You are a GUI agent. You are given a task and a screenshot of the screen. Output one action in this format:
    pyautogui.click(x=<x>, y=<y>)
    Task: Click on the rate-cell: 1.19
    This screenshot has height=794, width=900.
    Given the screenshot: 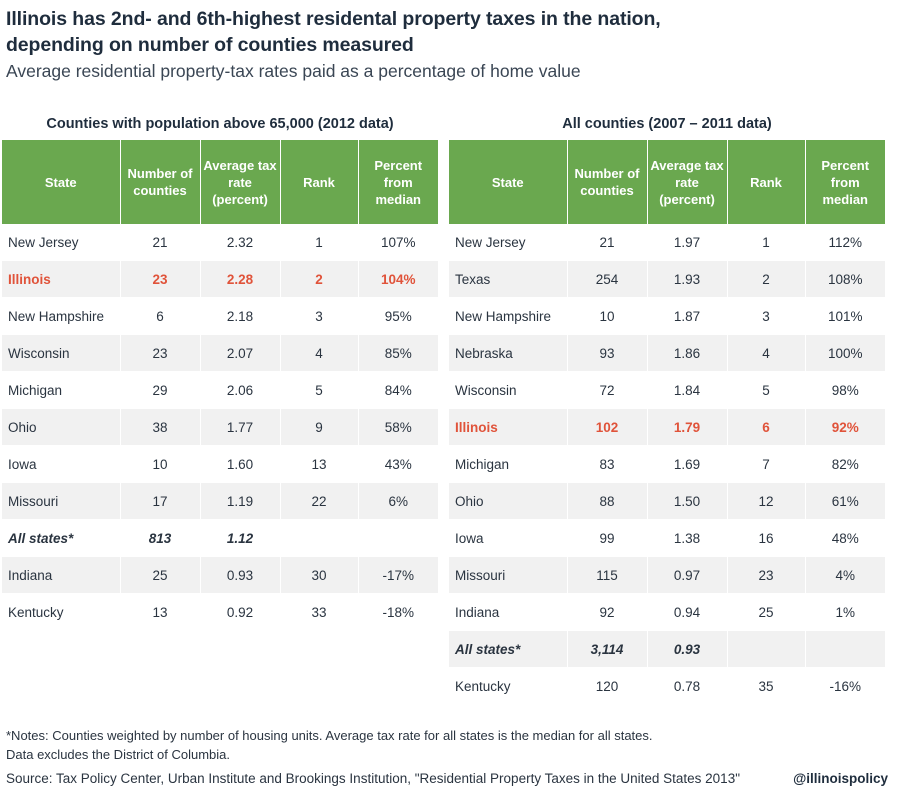 What is the action you would take?
    pyautogui.click(x=240, y=501)
    